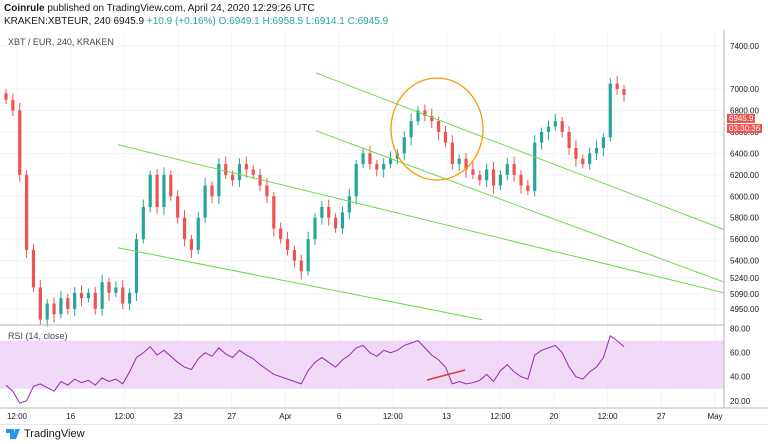  What do you see at coordinates (300, 284) in the screenshot?
I see `trendline` at bounding box center [300, 284].